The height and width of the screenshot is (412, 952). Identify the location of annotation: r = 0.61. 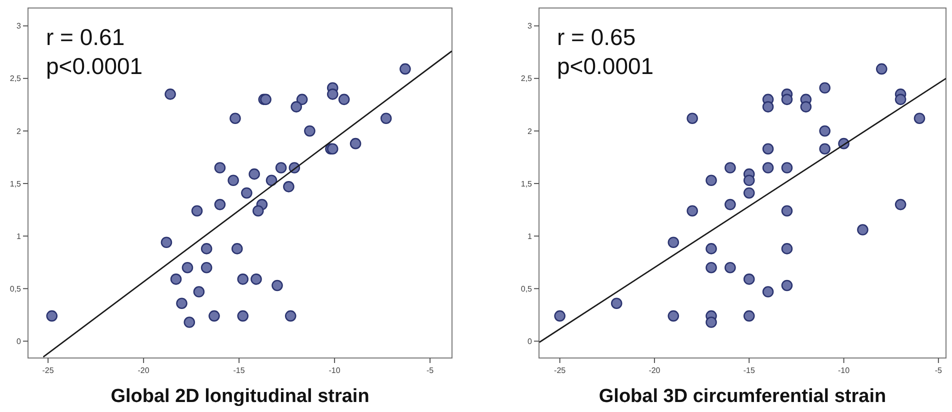
(85, 37).